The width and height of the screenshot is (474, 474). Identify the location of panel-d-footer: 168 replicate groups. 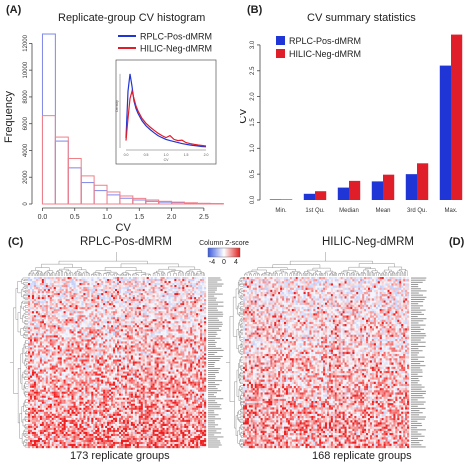
(362, 456).